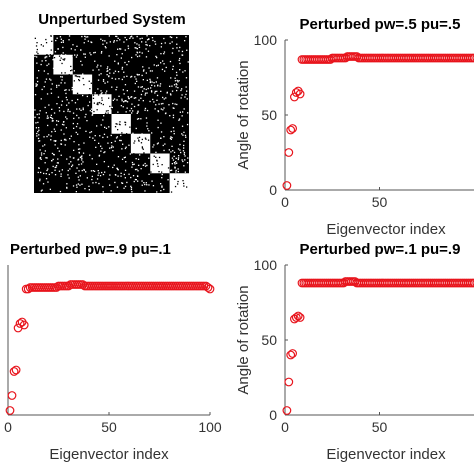  Describe the element at coordinates (296, 317) in the screenshot. I see `data-point` at that location.